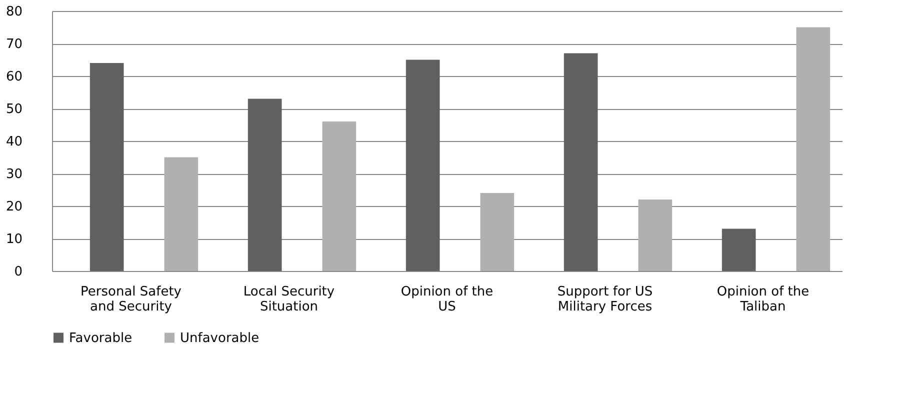  Describe the element at coordinates (14, 44) in the screenshot. I see `y-tick-label: 70` at that location.